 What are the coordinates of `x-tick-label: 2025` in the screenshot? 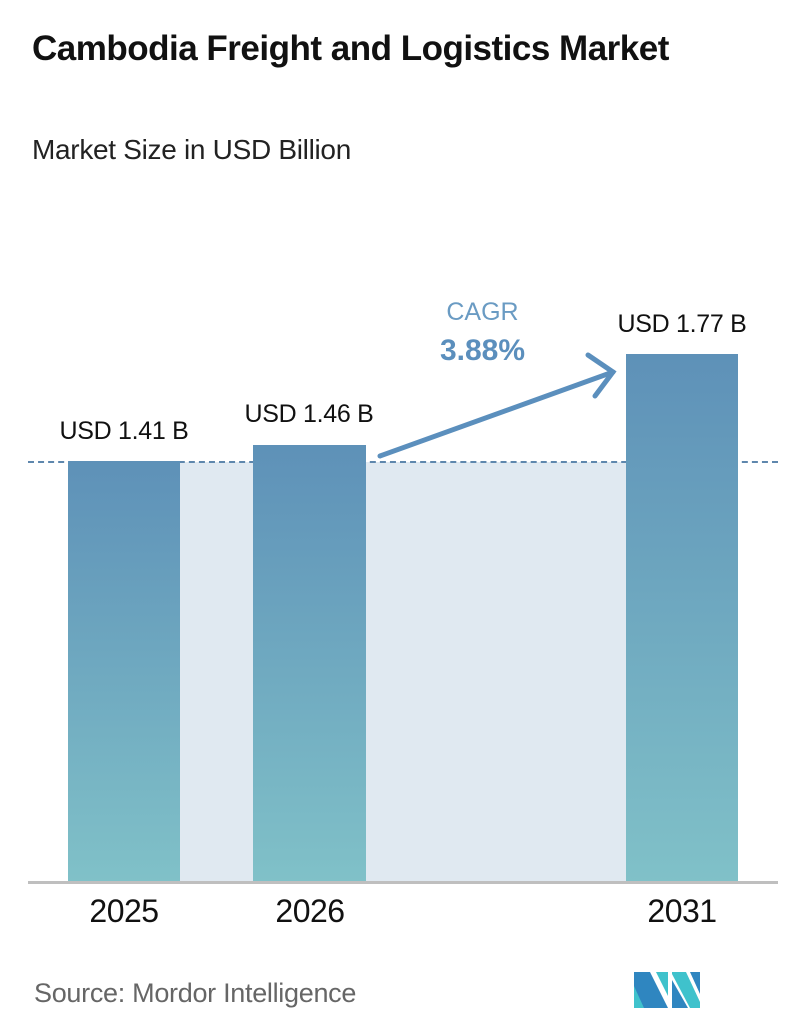 It's located at (124, 911).